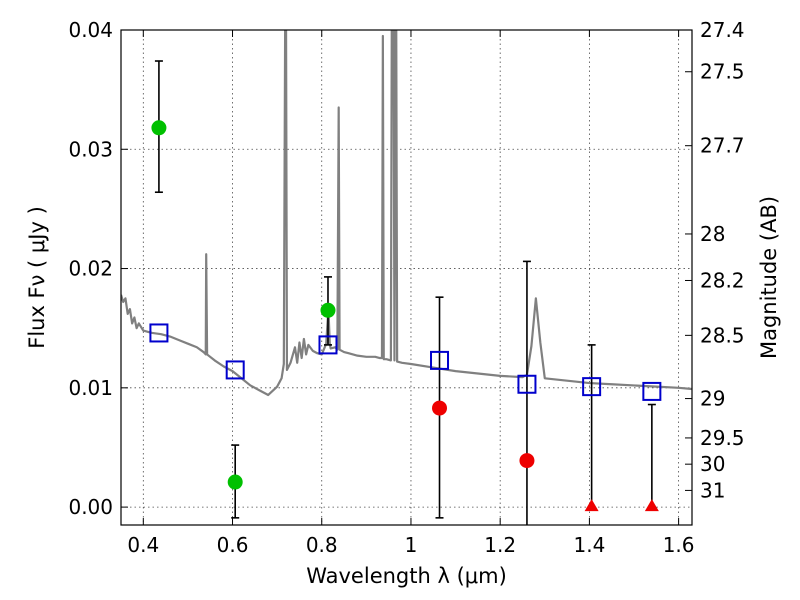  Describe the element at coordinates (722, 146) in the screenshot. I see `right-tick-label: 27.7` at that location.